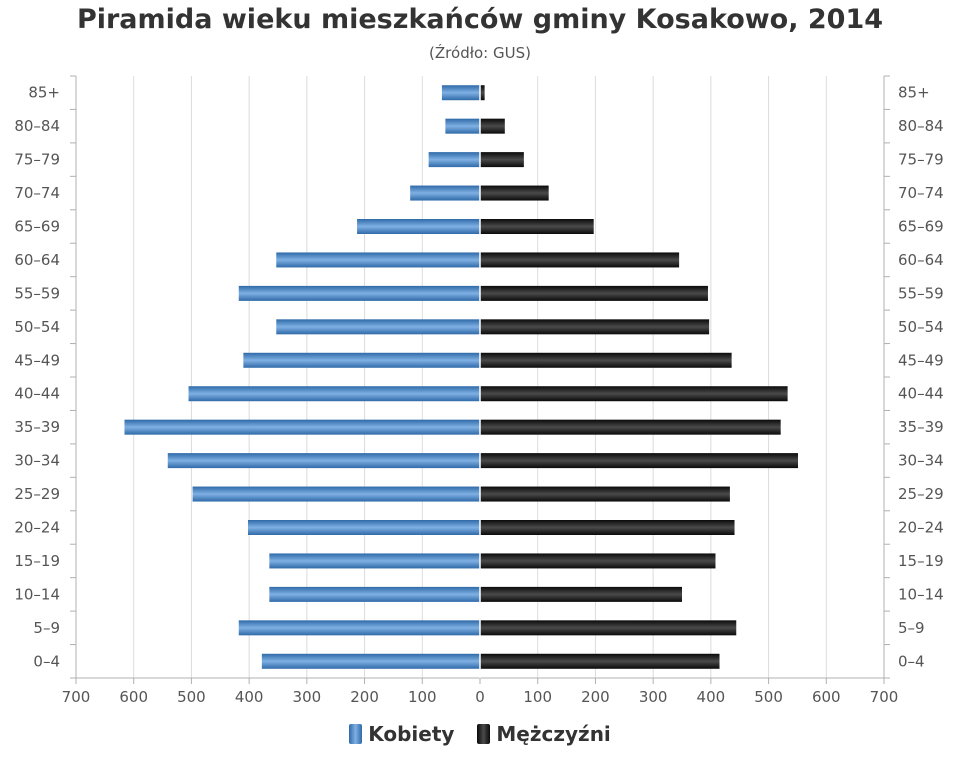 Image resolution: width=960 pixels, height=768 pixels. I want to click on x-tick-label: 0, so click(480, 697).